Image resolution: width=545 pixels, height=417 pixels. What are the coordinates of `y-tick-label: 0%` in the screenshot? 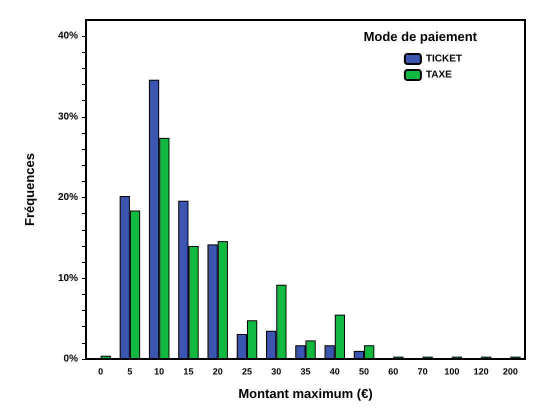 It's located at (71, 359).